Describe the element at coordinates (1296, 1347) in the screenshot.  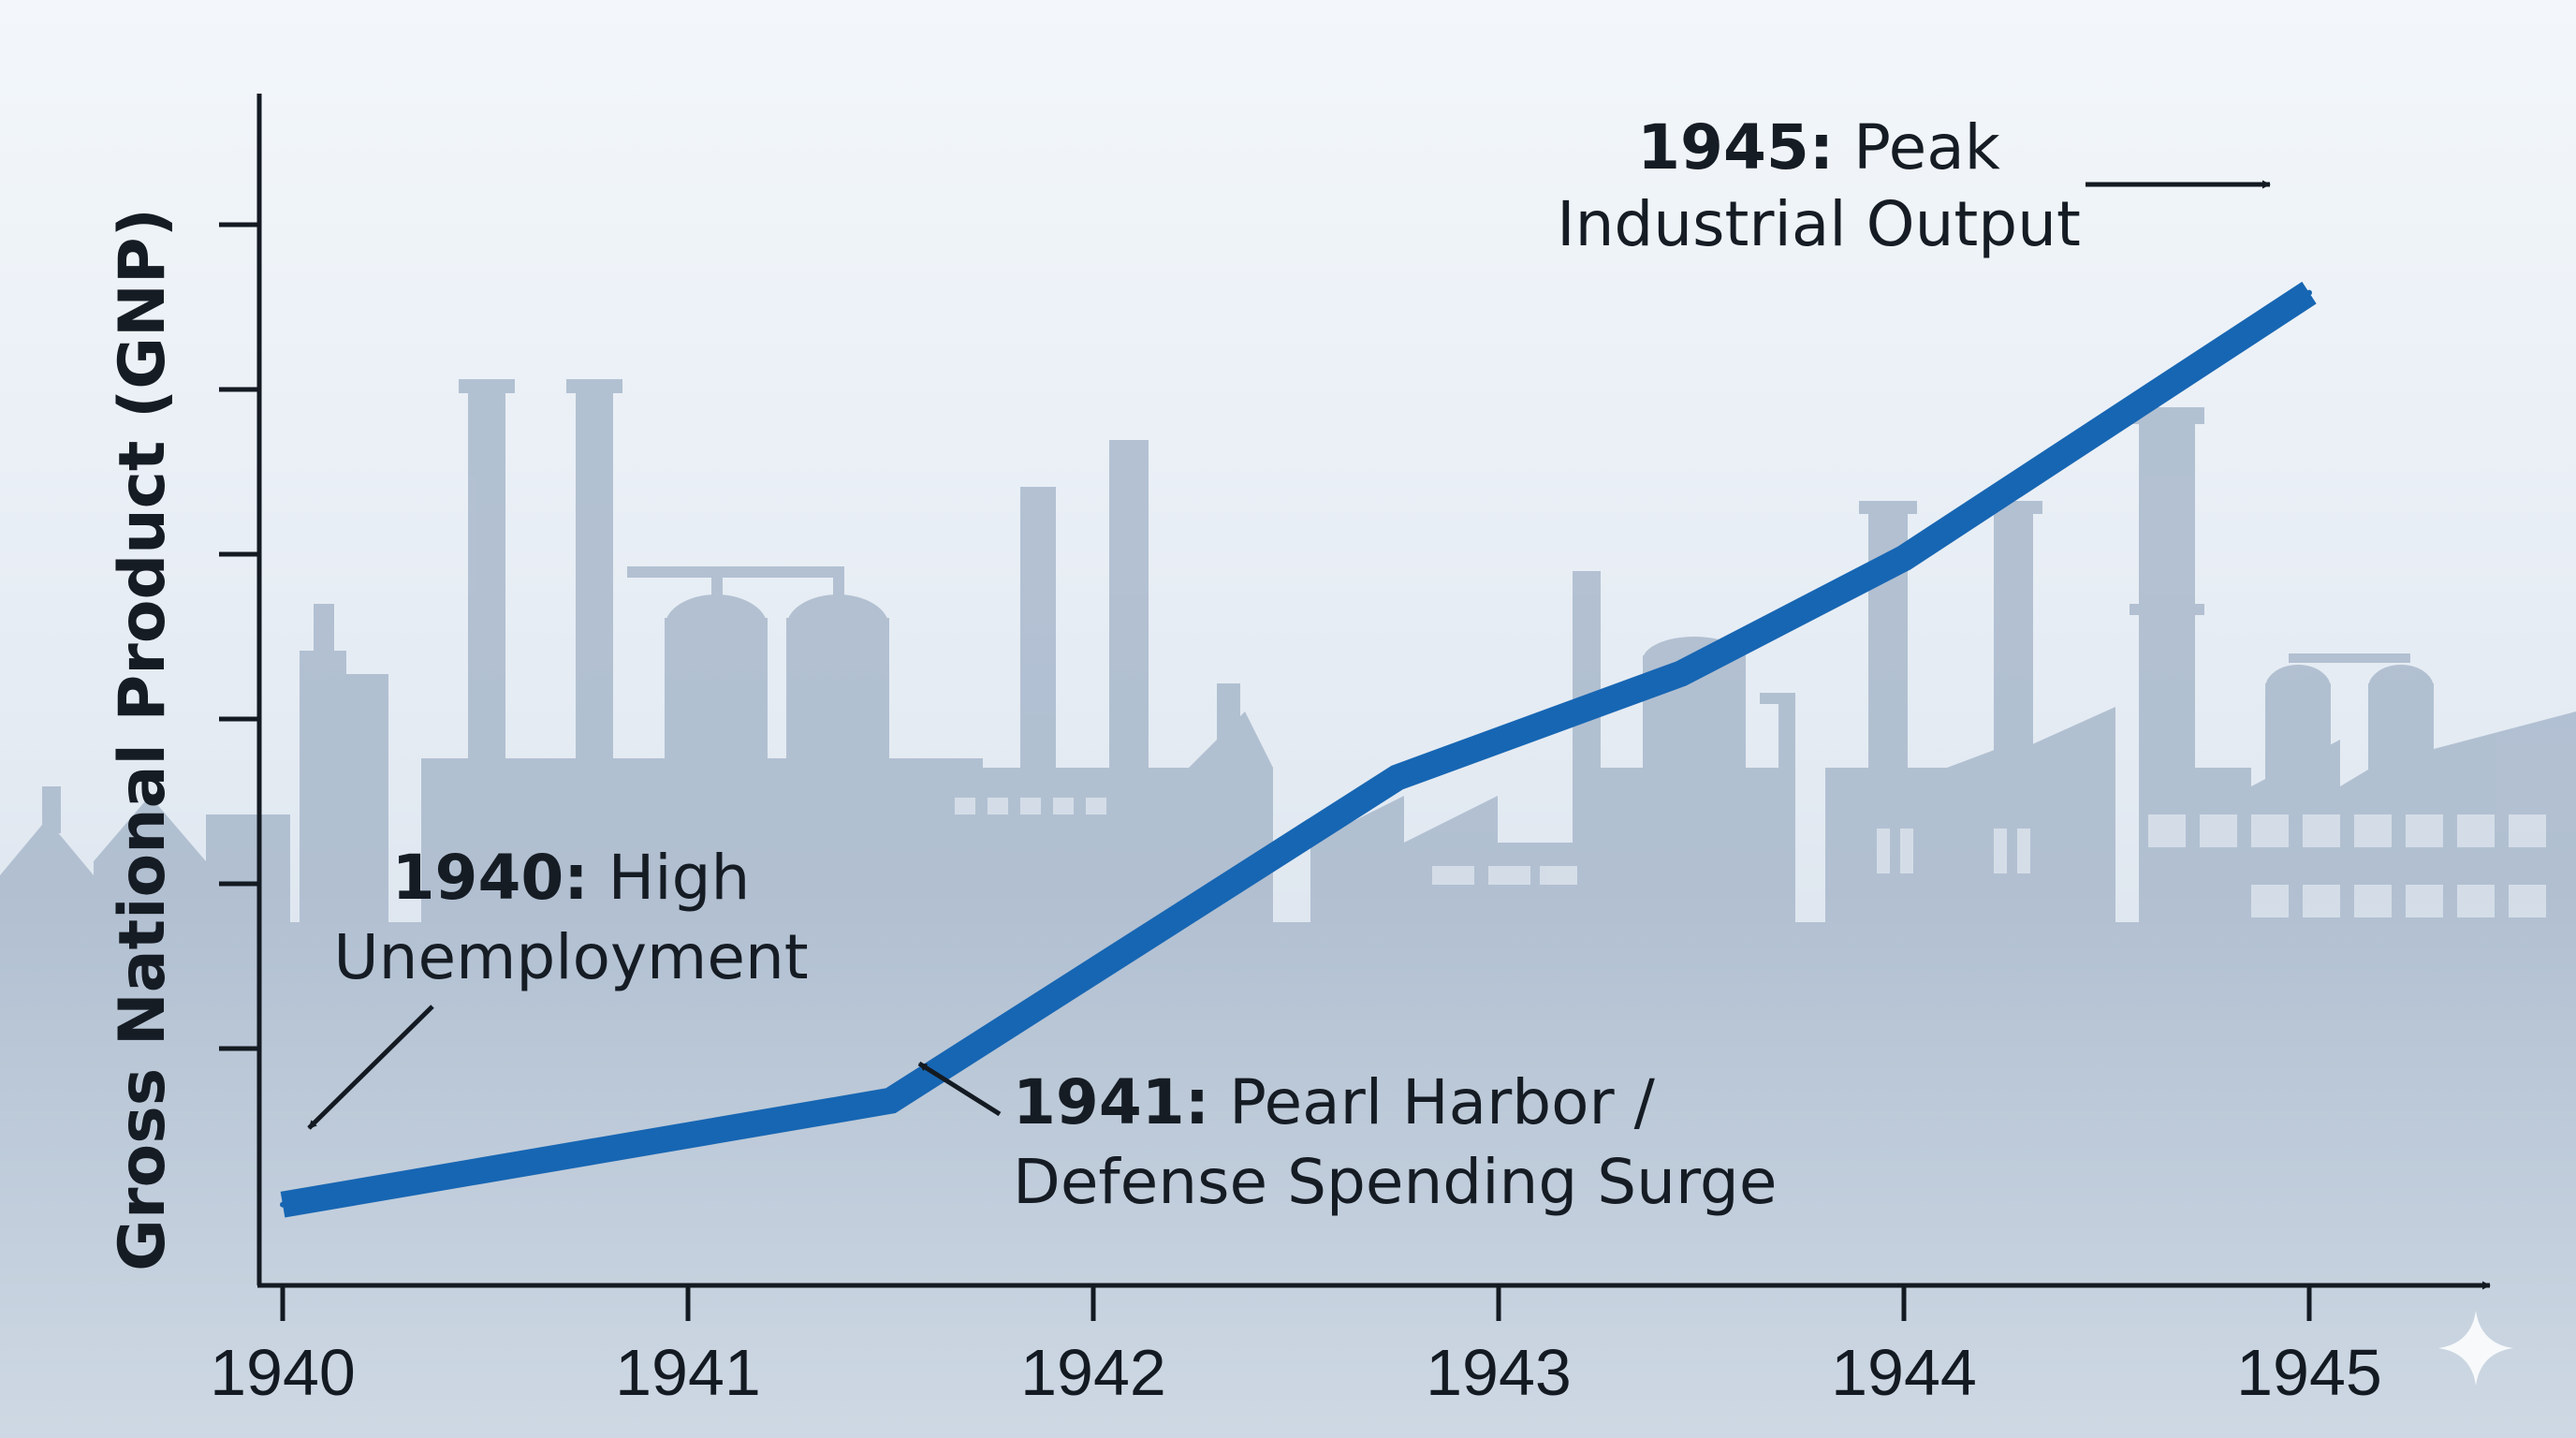
I see `x-tick-marks: 1940 1941 1942 1943 1944 1945` at that location.